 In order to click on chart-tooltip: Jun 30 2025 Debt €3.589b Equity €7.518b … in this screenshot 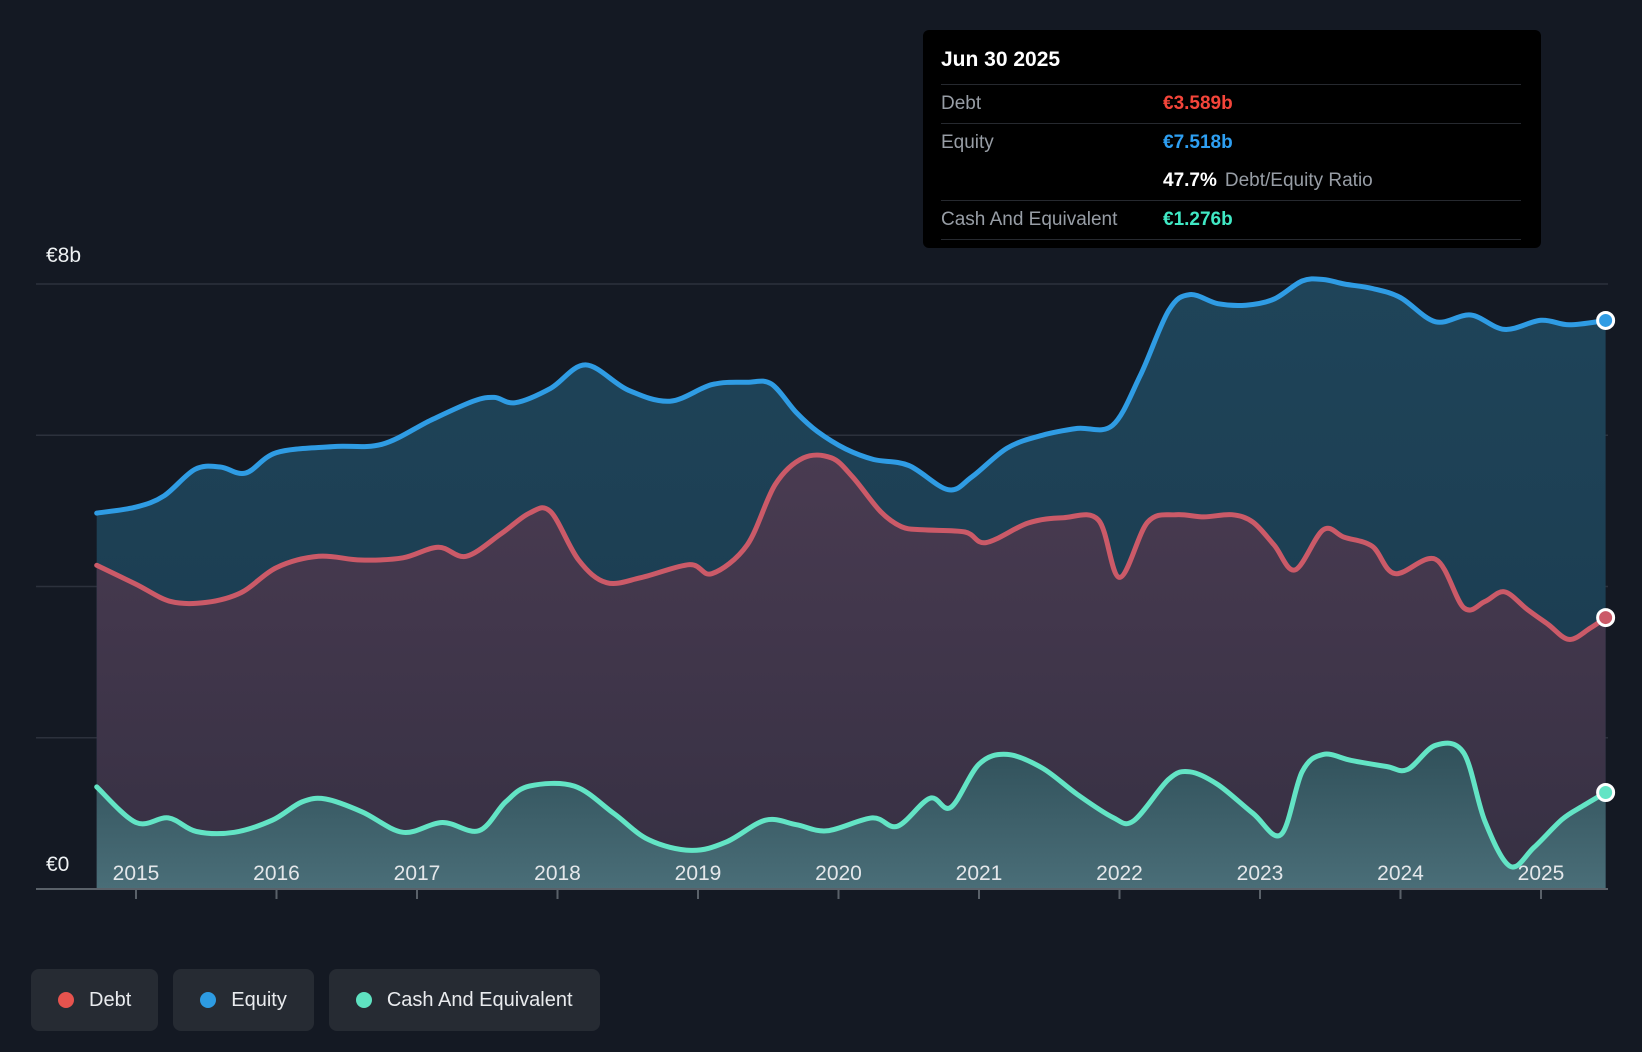, I will do `click(1232, 139)`.